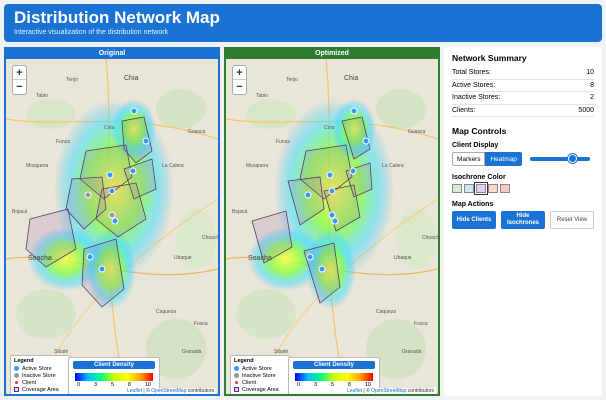 The height and width of the screenshot is (400, 606). I want to click on legend-title: Legend, so click(244, 361).